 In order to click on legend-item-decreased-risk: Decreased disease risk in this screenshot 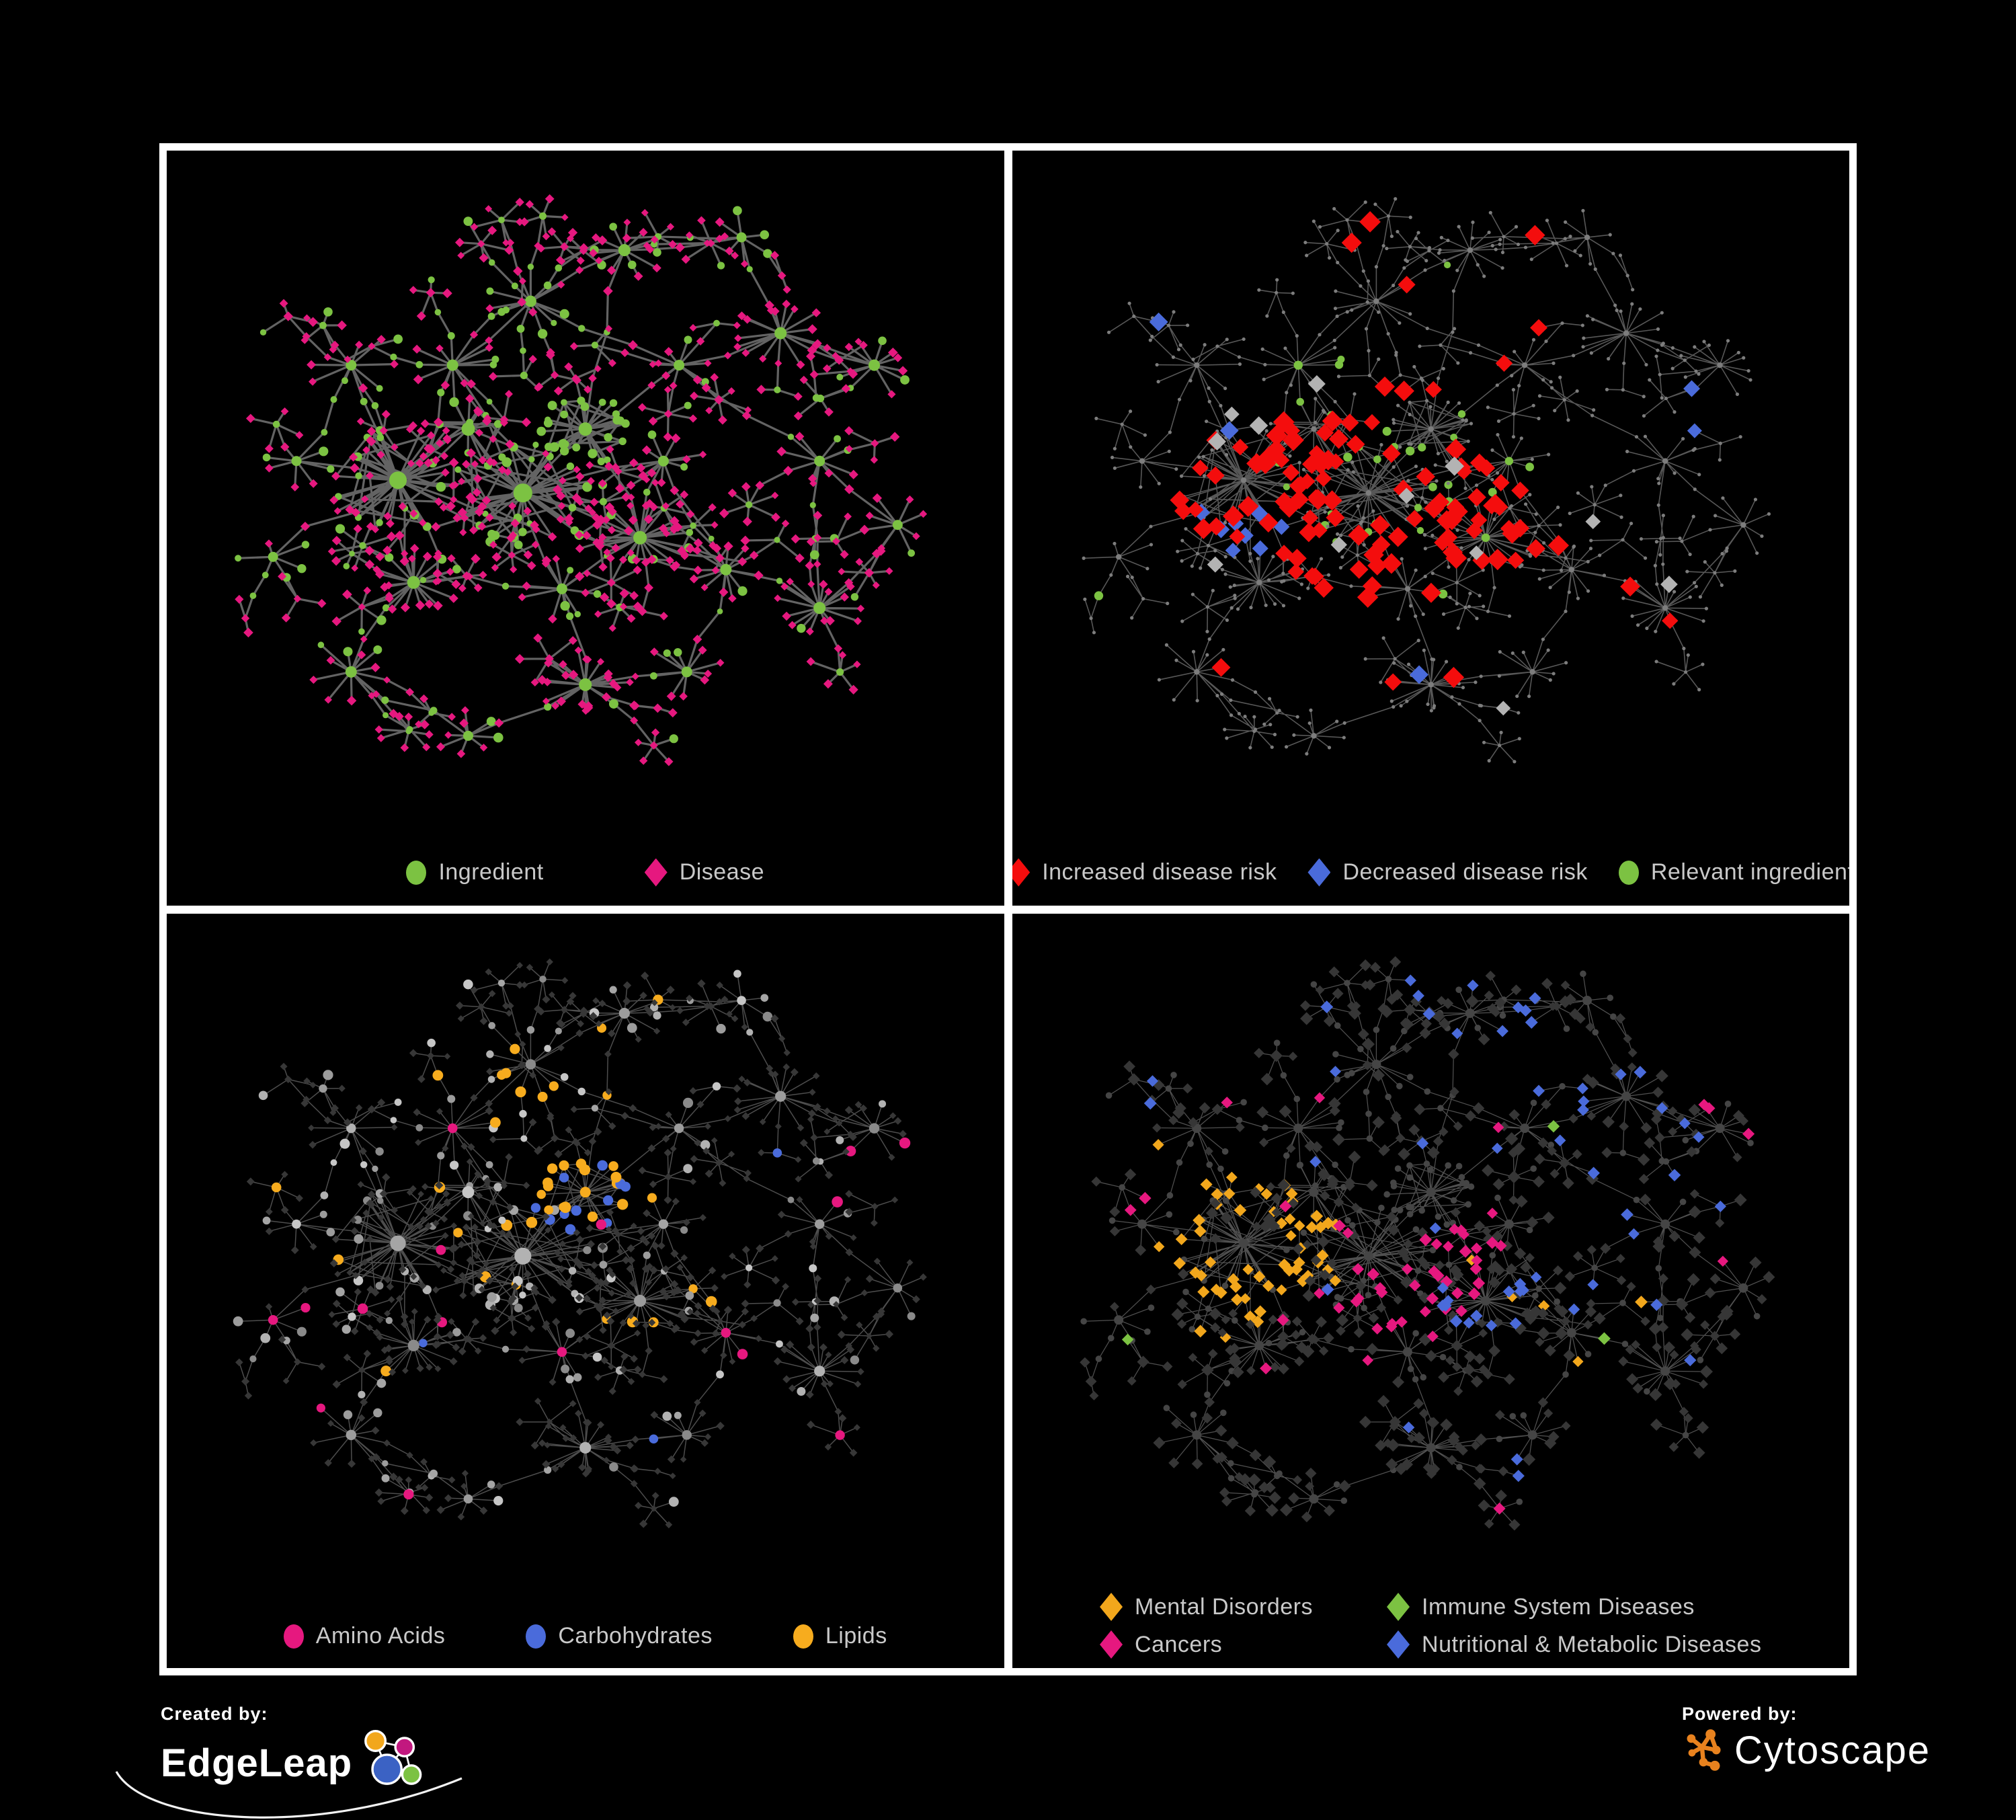, I will do `click(1447, 872)`.